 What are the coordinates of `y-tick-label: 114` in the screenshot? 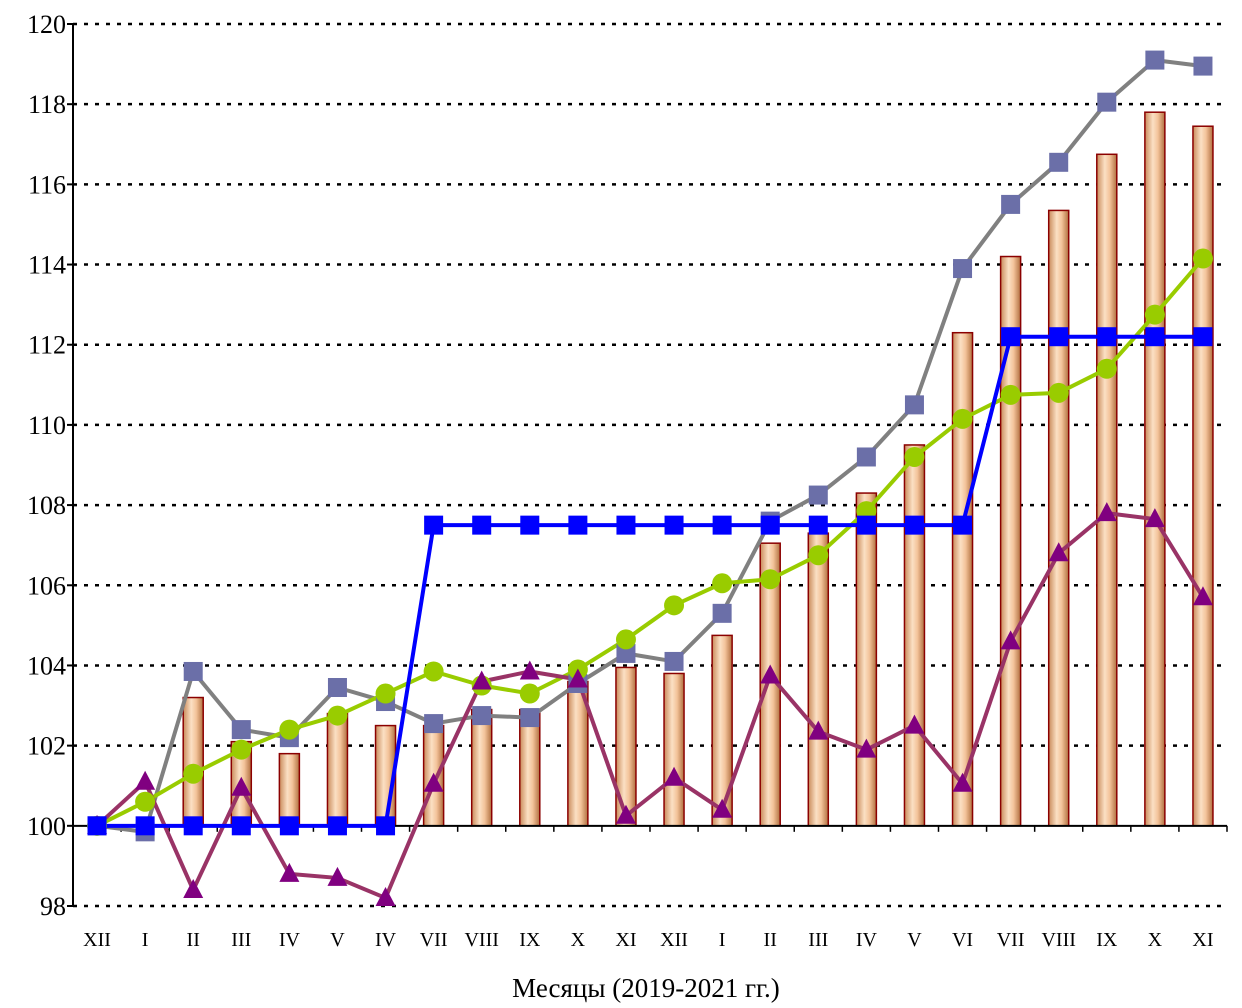 It's located at (47, 265).